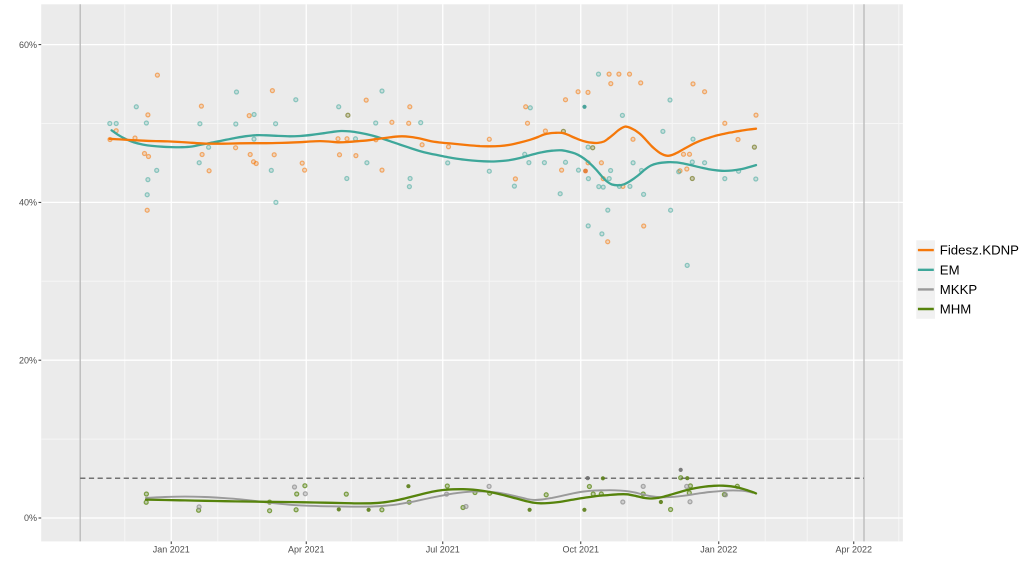 This screenshot has width=1024, height=569. I want to click on svg-text: Jan 2022, so click(718, 550).